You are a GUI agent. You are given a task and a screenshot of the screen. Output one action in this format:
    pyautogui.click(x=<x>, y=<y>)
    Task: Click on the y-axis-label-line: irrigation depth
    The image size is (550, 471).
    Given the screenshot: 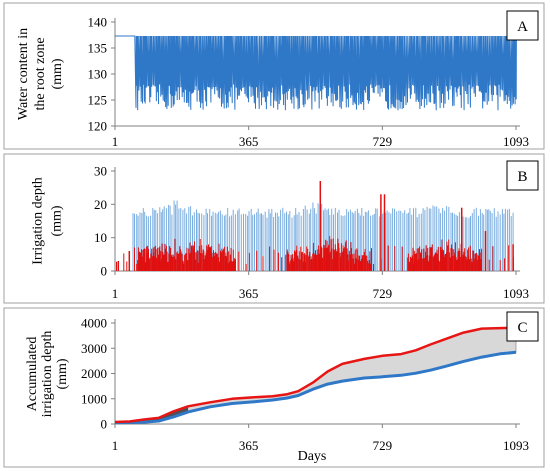 What is the action you would take?
    pyautogui.click(x=47, y=374)
    